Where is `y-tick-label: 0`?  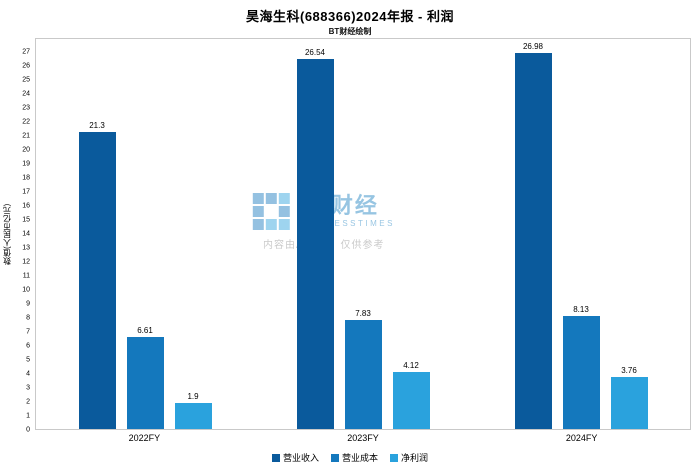
y-tick-label: 0 is located at coordinates (28, 430).